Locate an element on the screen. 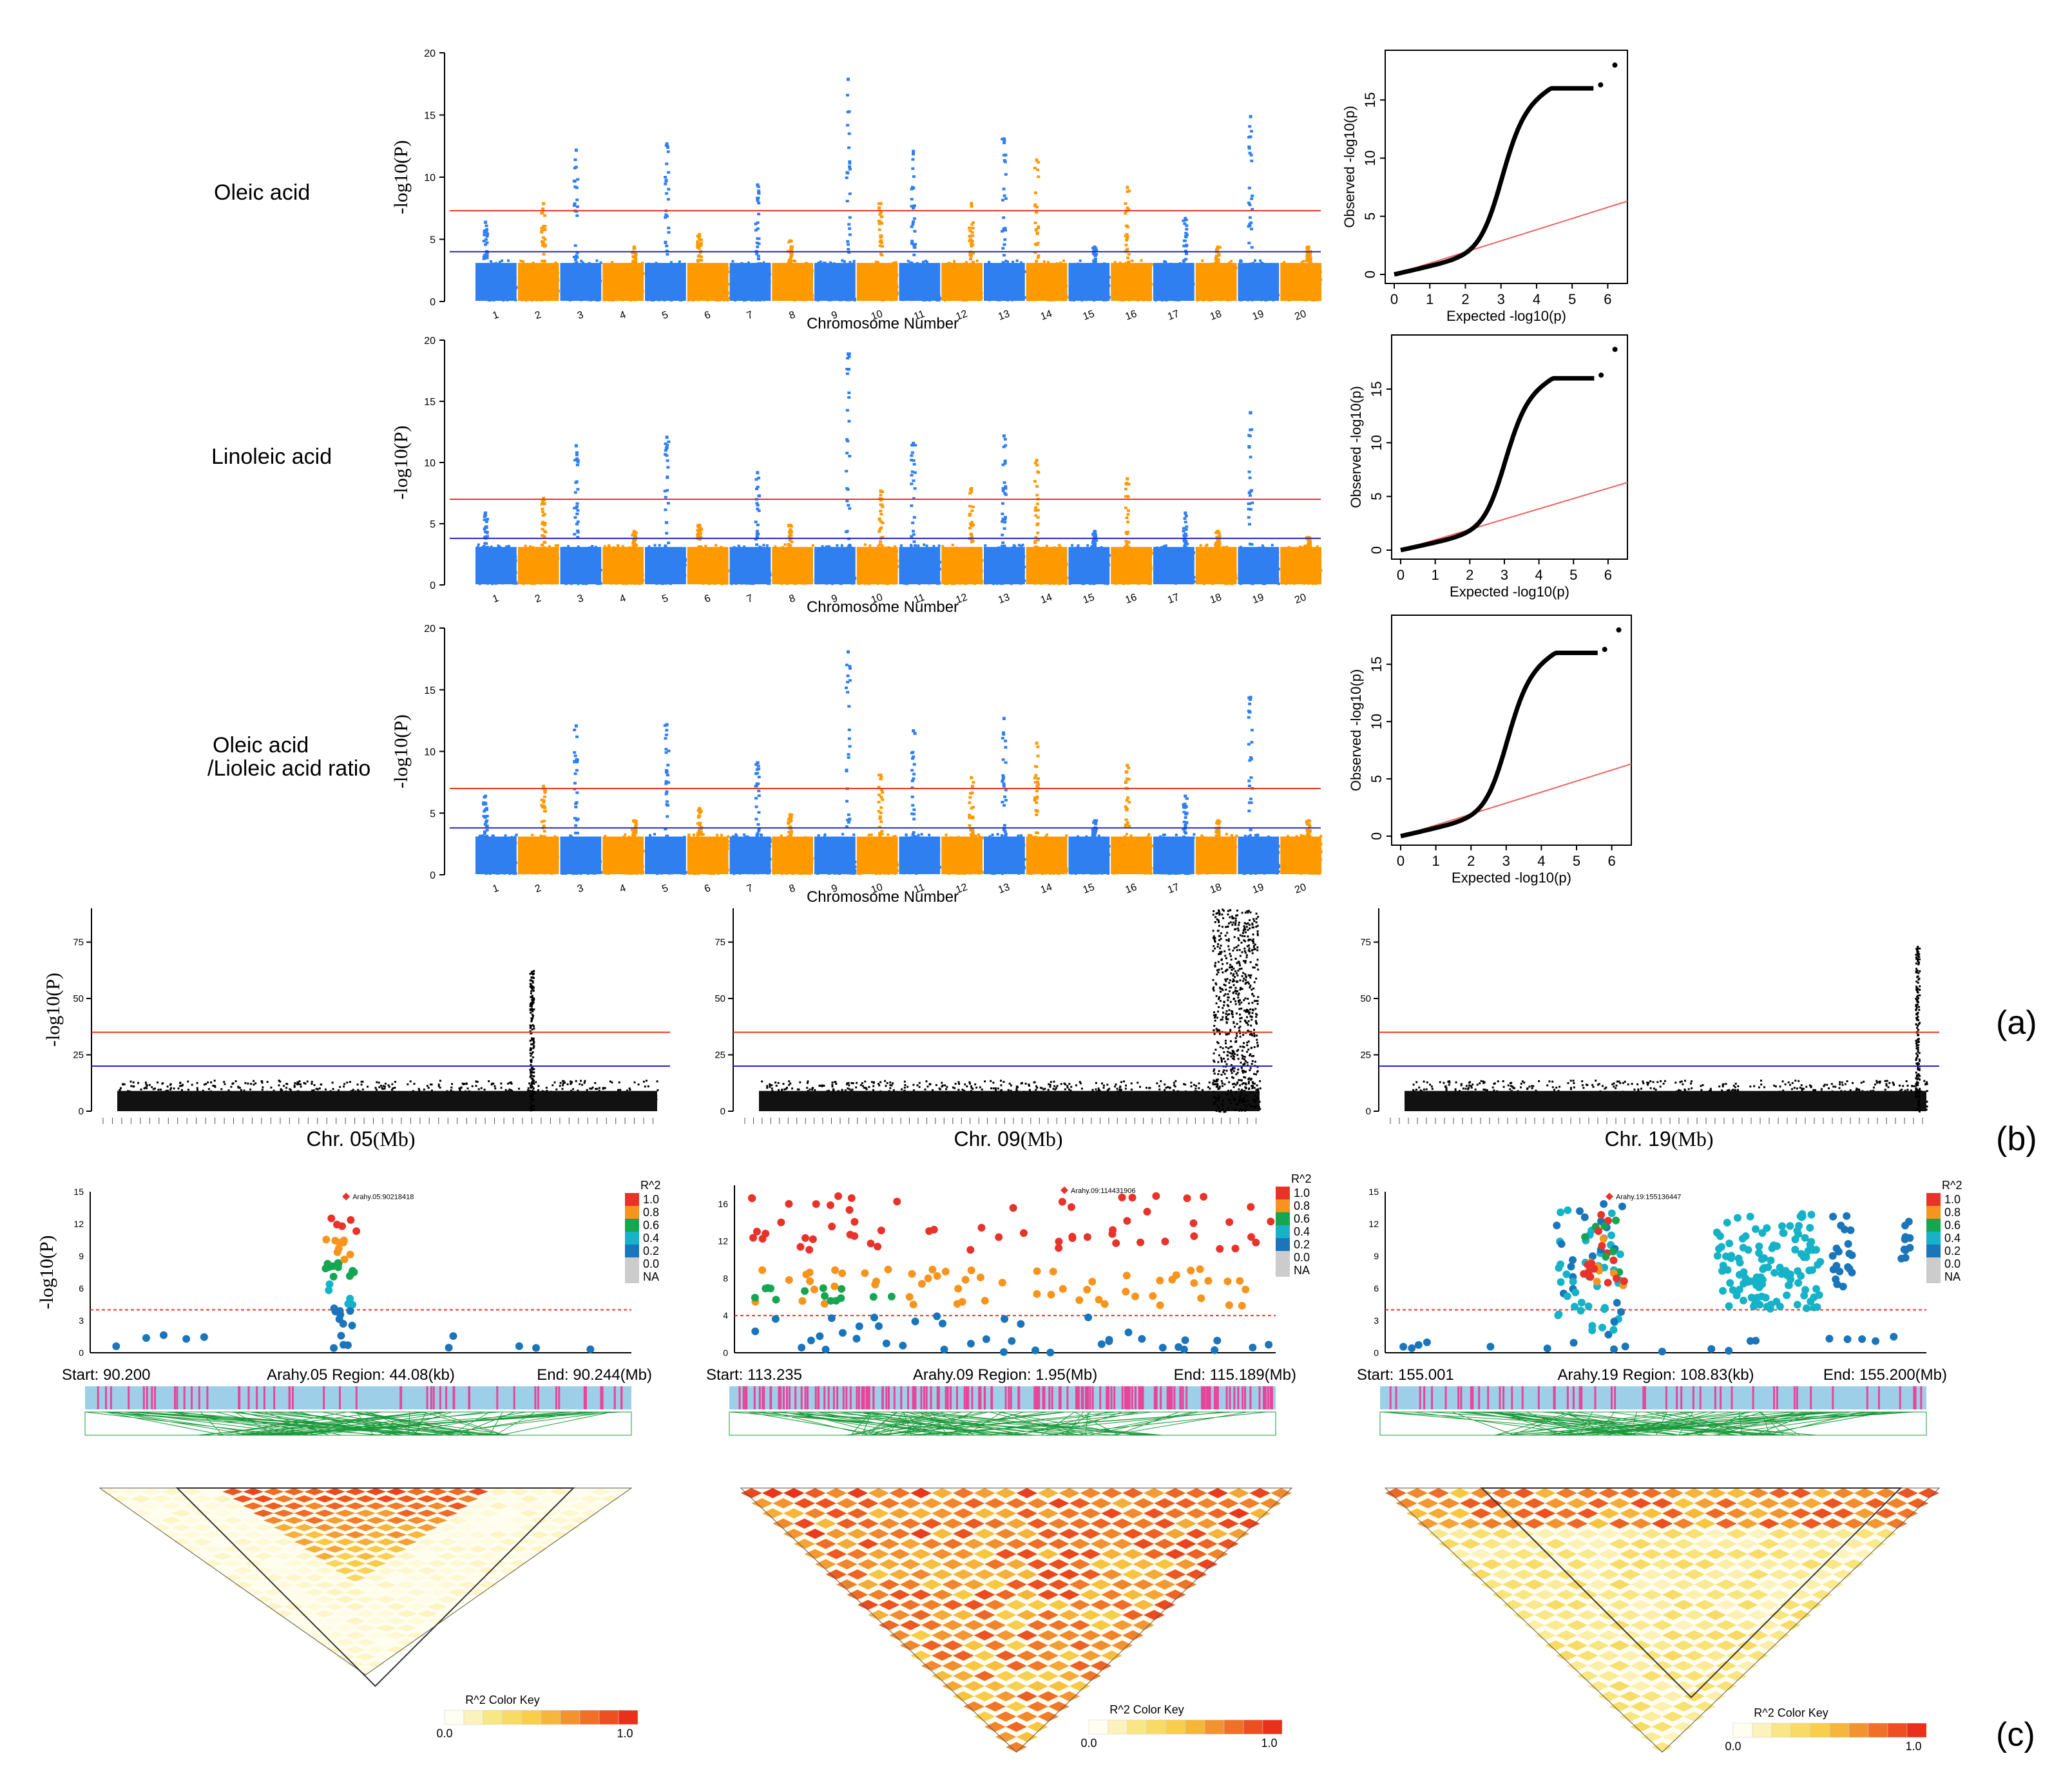  chromosome-tick-label: 13 is located at coordinates (1004, 316).